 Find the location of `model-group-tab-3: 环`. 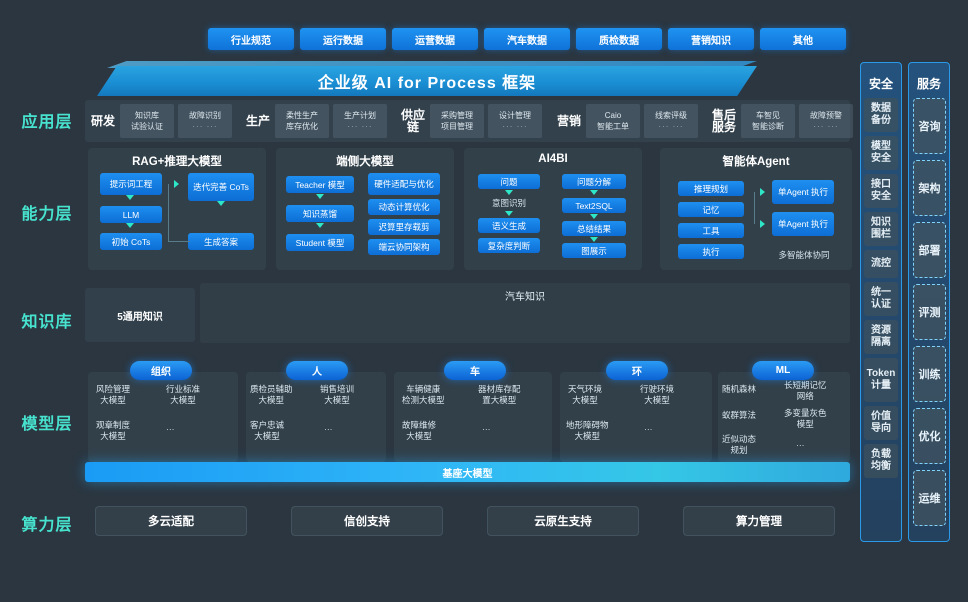

model-group-tab-3: 环 is located at coordinates (637, 370).